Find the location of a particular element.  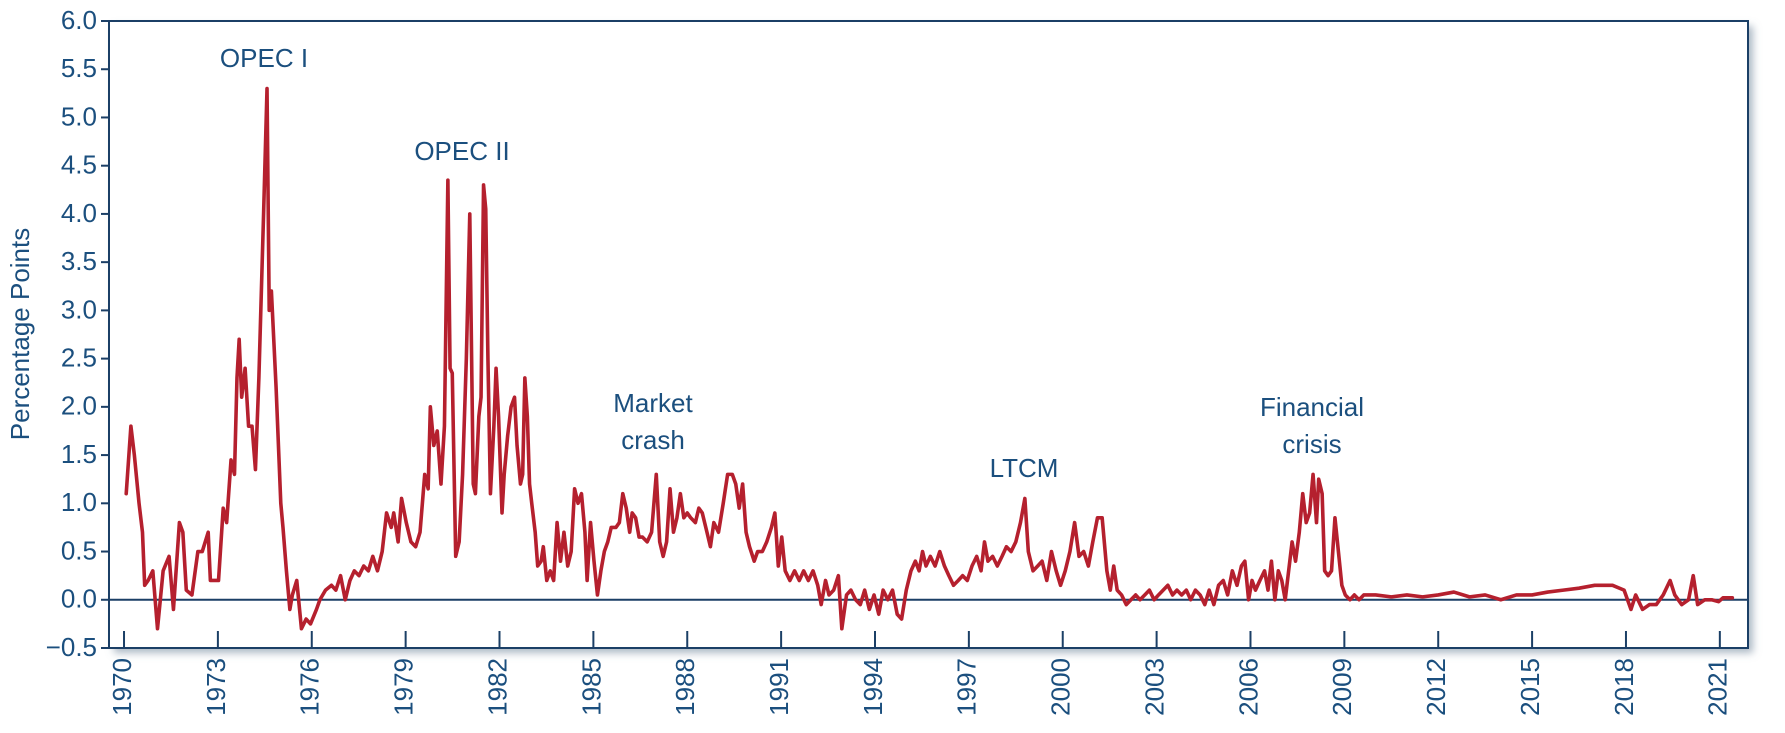

x-tick-label: 2012 is located at coordinates (1436, 687).